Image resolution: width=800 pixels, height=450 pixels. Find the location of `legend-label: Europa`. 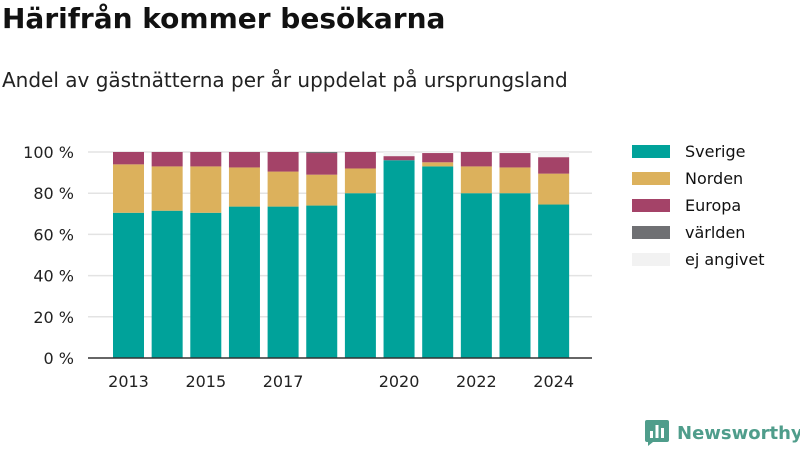

legend-label: Europa is located at coordinates (713, 205).